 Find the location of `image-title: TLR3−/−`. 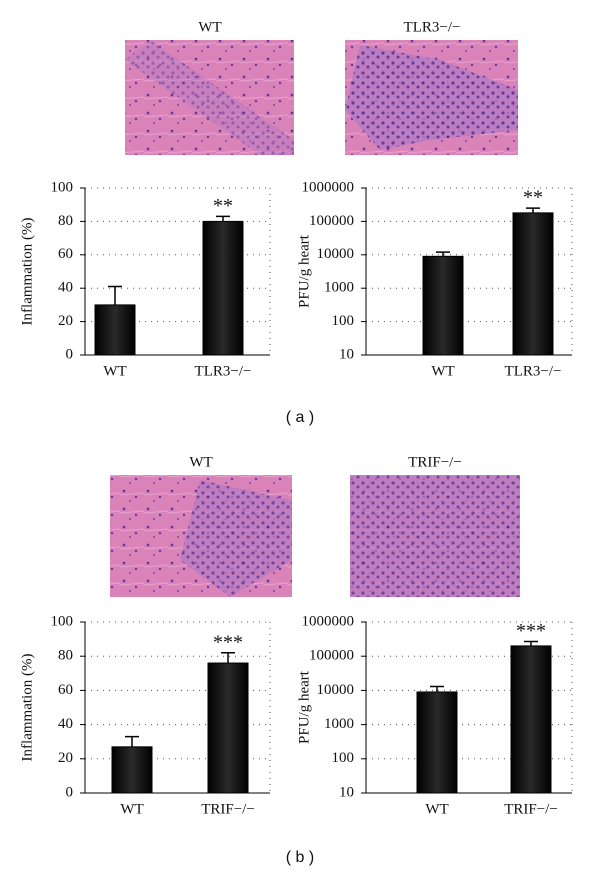

image-title: TLR3−/− is located at coordinates (432, 27).